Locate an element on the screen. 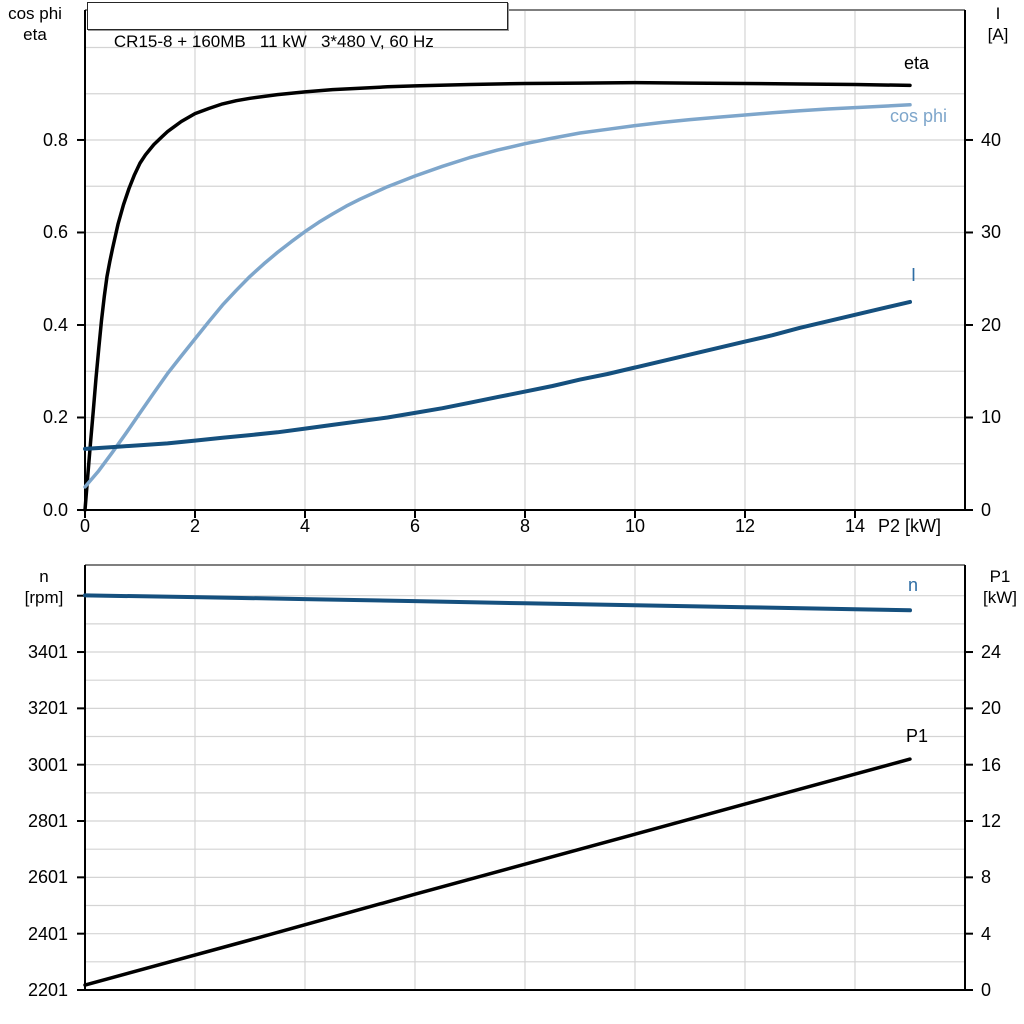 Image resolution: width=1024 pixels, height=1024 pixels. x-axis-tick-label: 10 is located at coordinates (635, 526).